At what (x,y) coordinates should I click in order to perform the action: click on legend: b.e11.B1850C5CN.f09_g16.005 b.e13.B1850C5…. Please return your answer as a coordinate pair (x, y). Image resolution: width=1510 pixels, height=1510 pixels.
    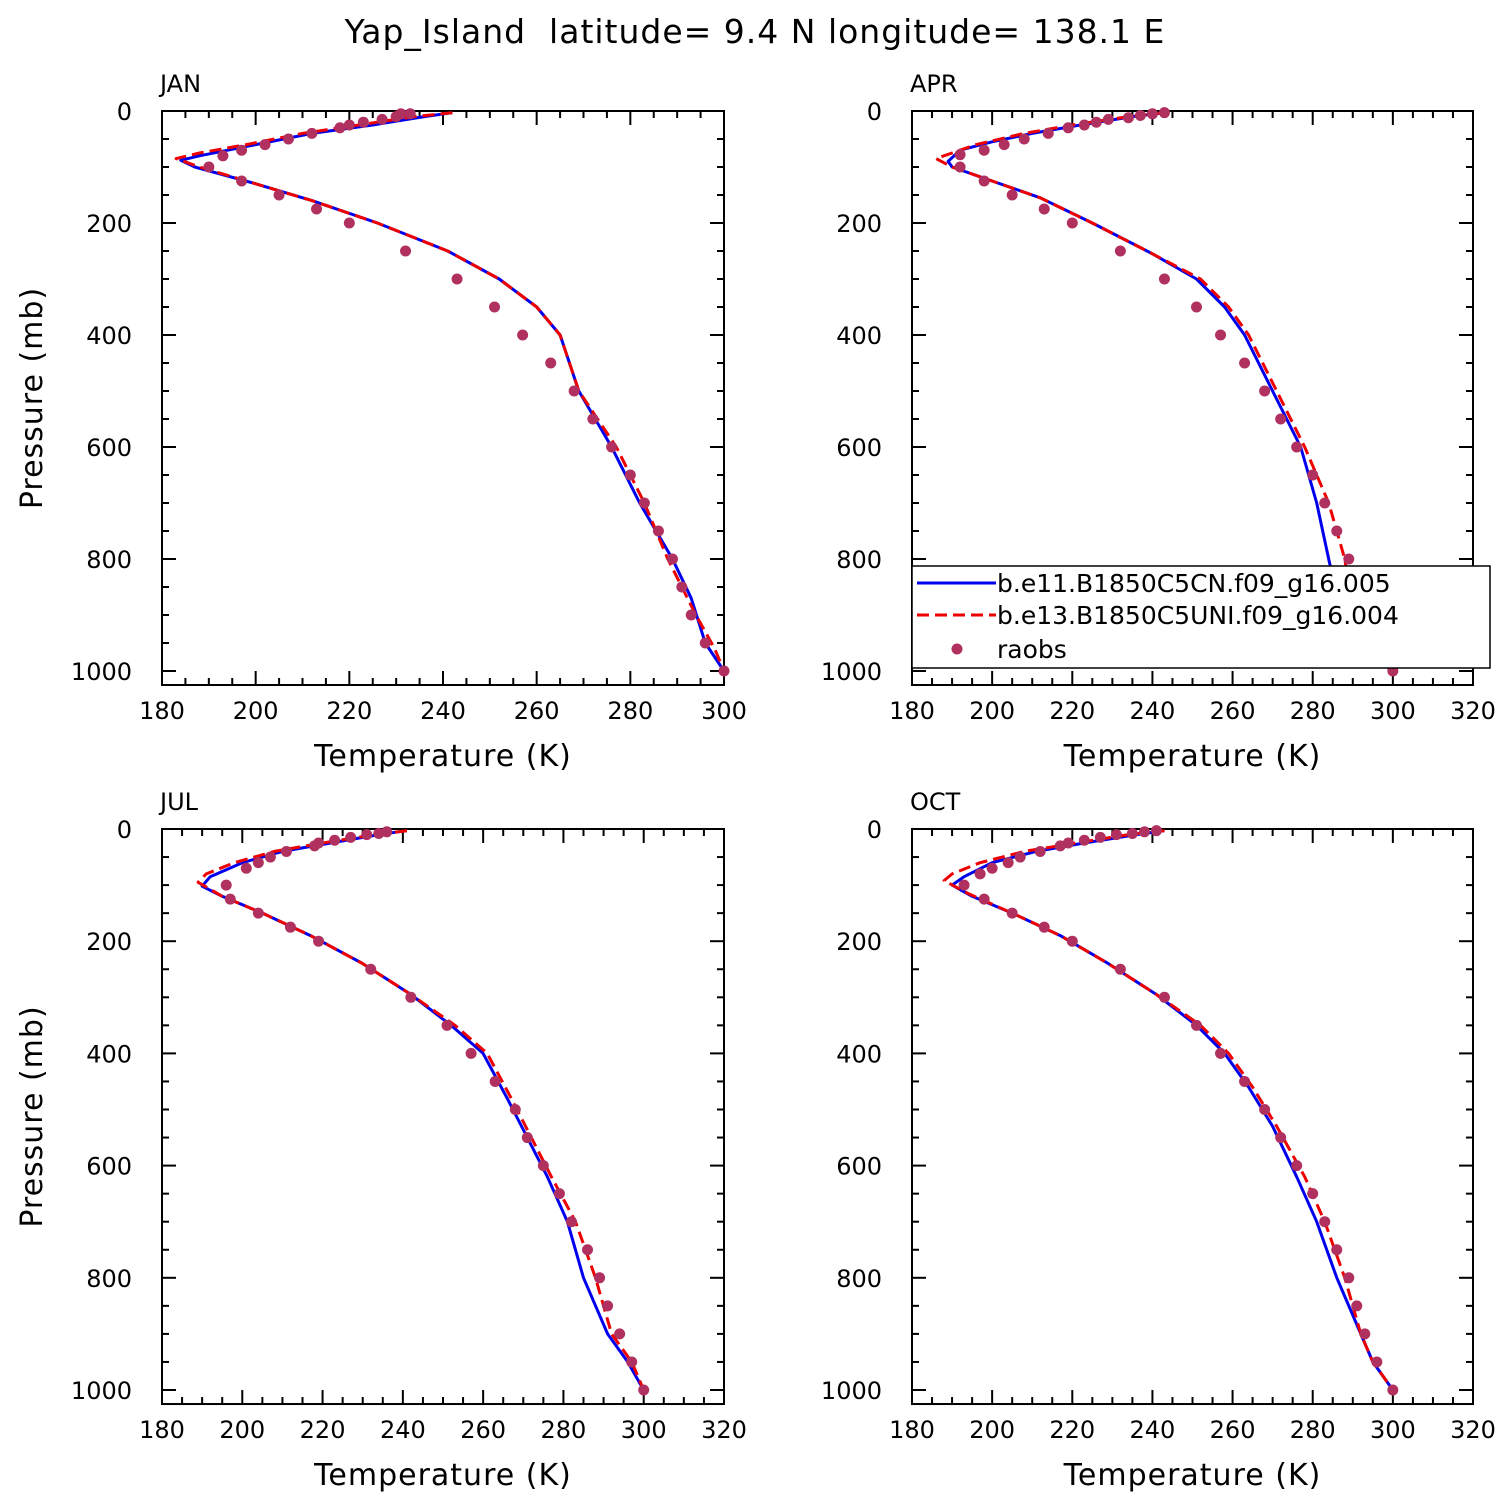
    Looking at the image, I should click on (1201, 617).